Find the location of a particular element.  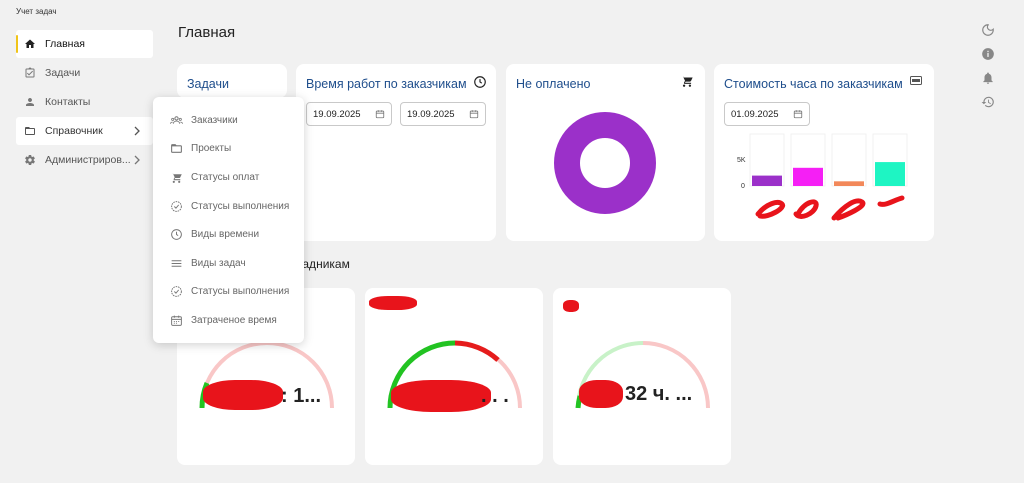

lines-icon is located at coordinates (176, 263).